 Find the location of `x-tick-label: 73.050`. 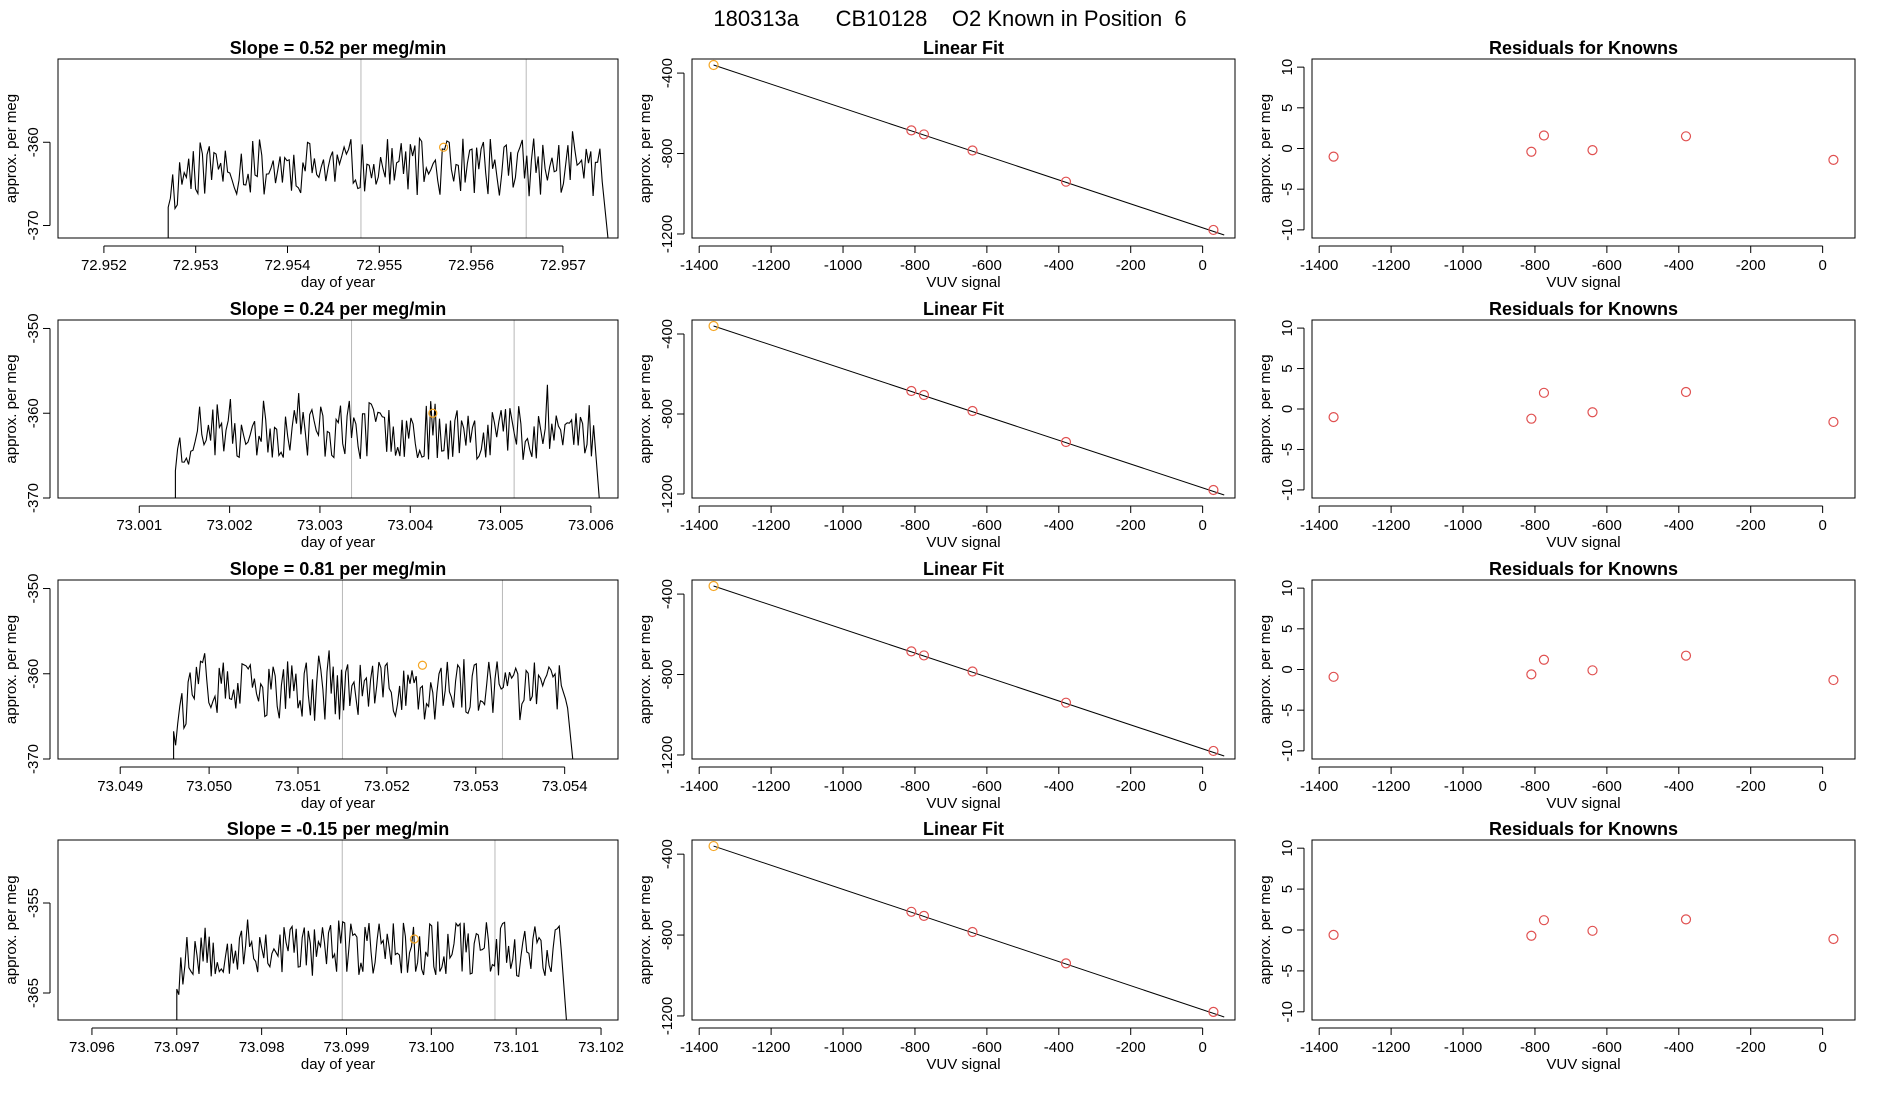

x-tick-label: 73.050 is located at coordinates (209, 786).